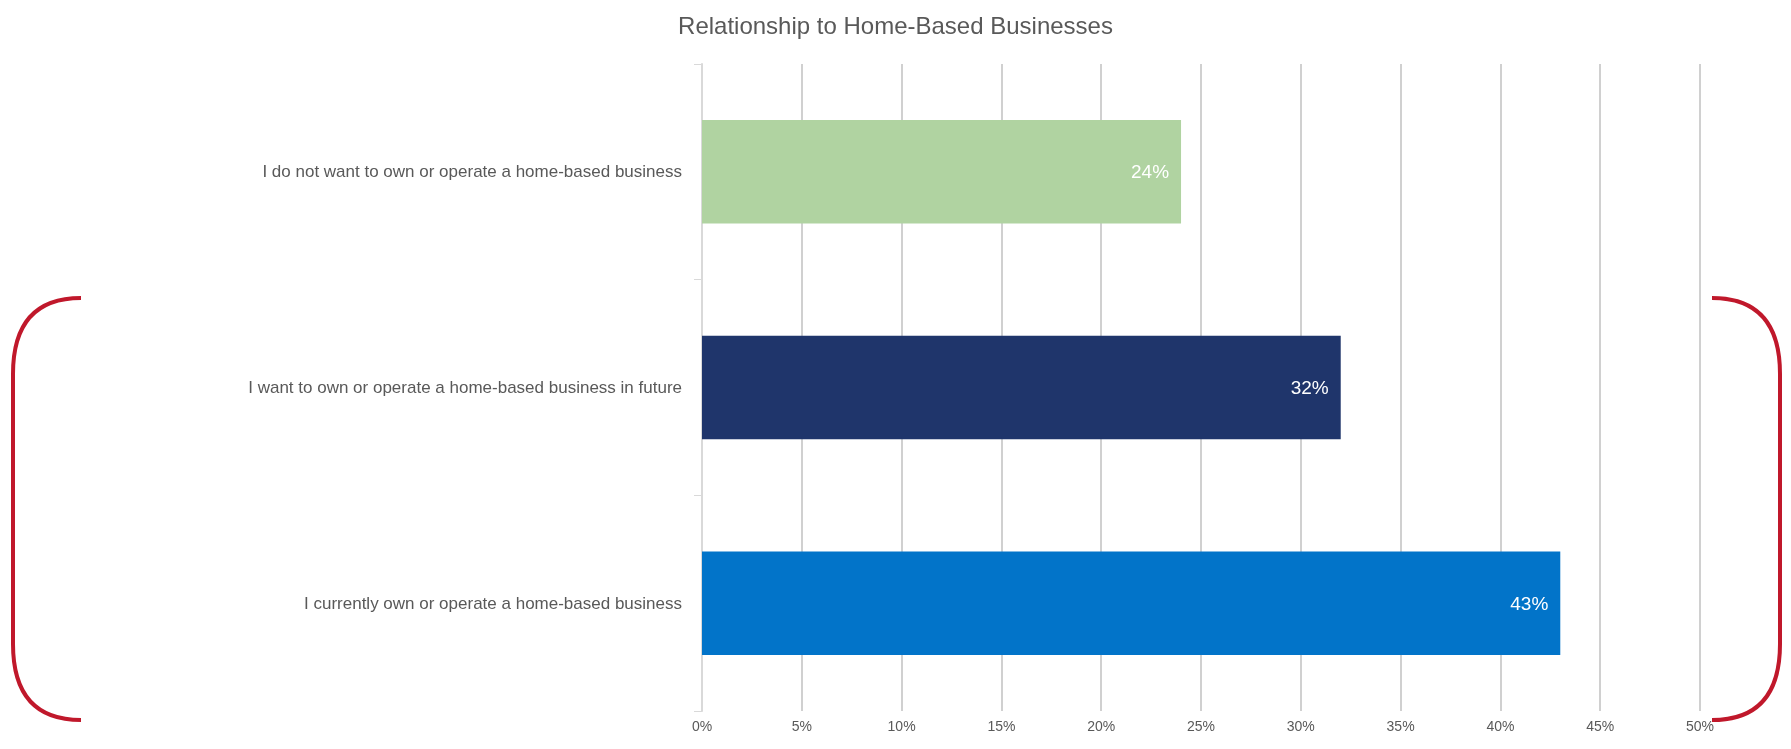 This screenshot has width=1791, height=749. What do you see at coordinates (493, 603) in the screenshot?
I see `y-tick-label: I currently own or operate a home-based business` at bounding box center [493, 603].